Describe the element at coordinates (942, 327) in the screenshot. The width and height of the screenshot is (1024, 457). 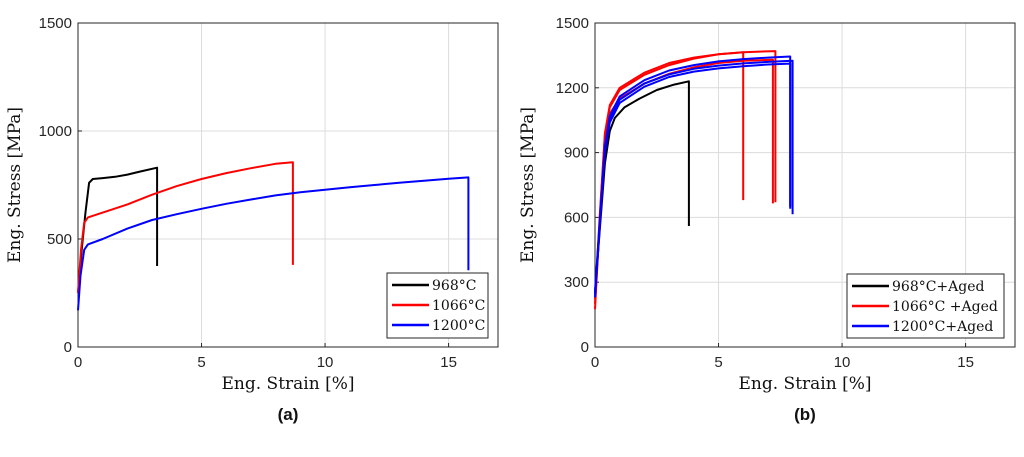
I see `legend-label: 1200°C+Aged` at that location.